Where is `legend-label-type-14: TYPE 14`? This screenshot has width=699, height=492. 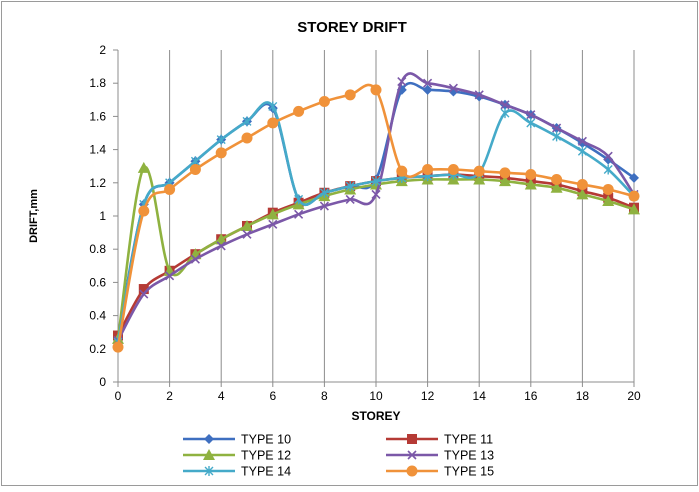
legend-label-type-14: TYPE 14 is located at coordinates (266, 472).